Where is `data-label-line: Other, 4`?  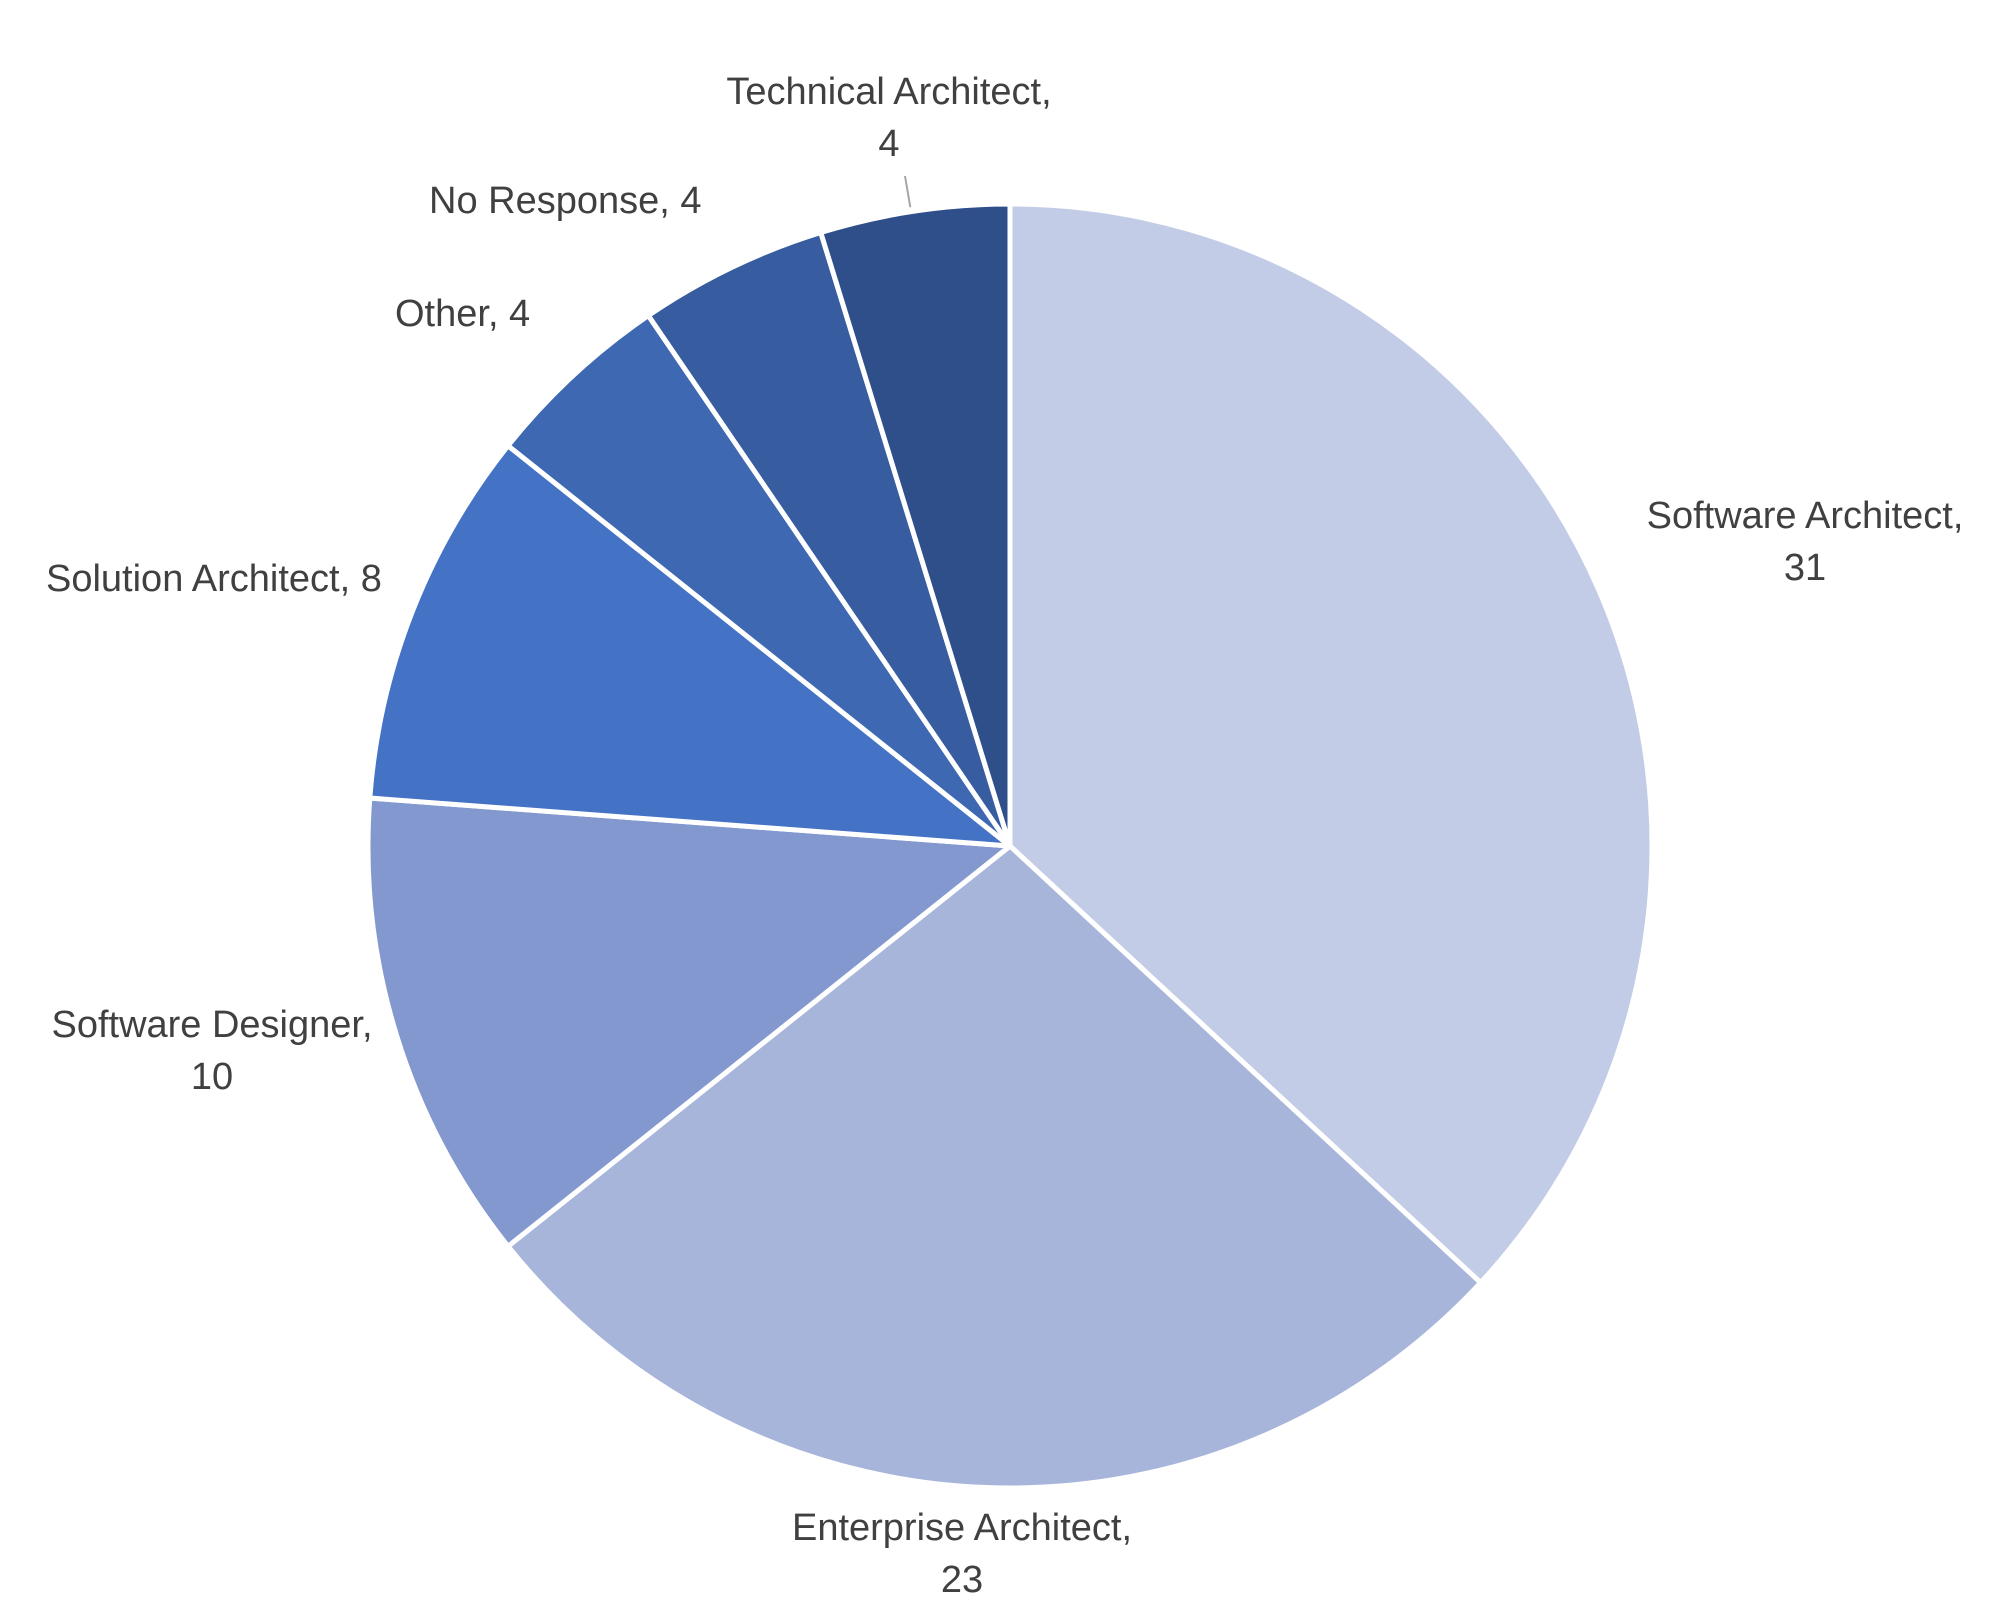
data-label-line: Other, 4 is located at coordinates (462, 314).